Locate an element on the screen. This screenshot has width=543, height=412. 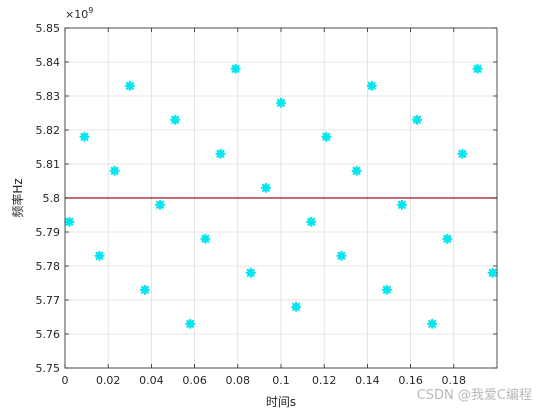
y-exponent-power: 9 is located at coordinates (90, 10).